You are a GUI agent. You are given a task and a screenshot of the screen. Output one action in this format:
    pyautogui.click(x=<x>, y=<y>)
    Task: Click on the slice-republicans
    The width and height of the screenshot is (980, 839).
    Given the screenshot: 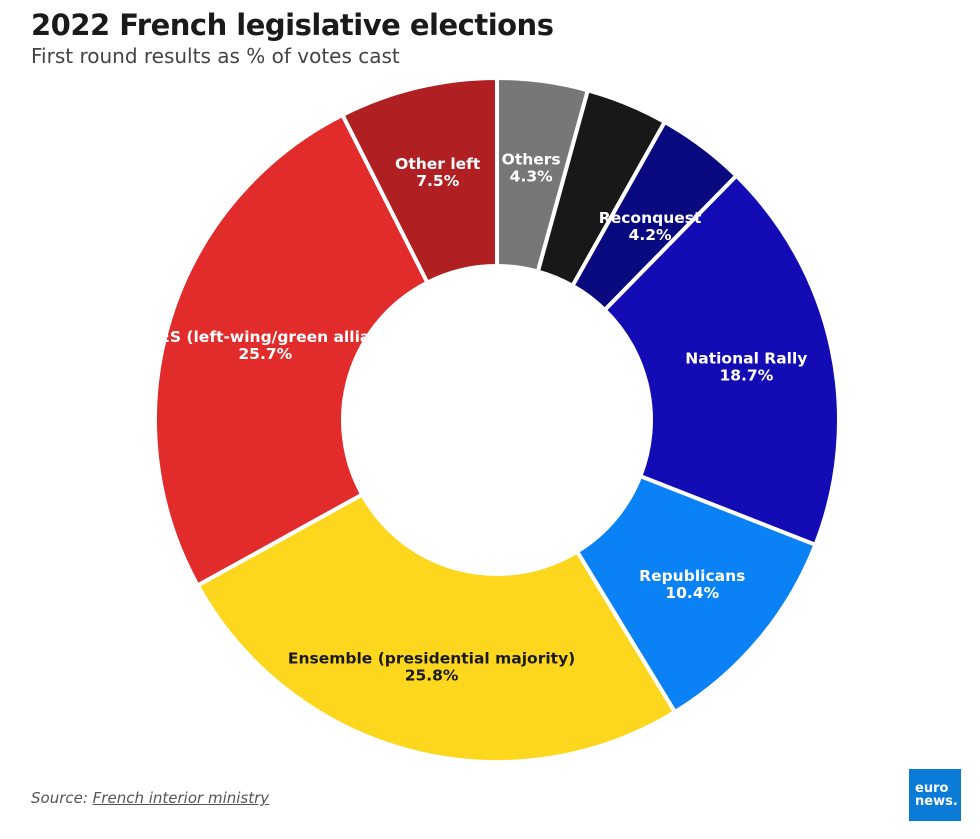 What is the action you would take?
    pyautogui.click(x=696, y=594)
    